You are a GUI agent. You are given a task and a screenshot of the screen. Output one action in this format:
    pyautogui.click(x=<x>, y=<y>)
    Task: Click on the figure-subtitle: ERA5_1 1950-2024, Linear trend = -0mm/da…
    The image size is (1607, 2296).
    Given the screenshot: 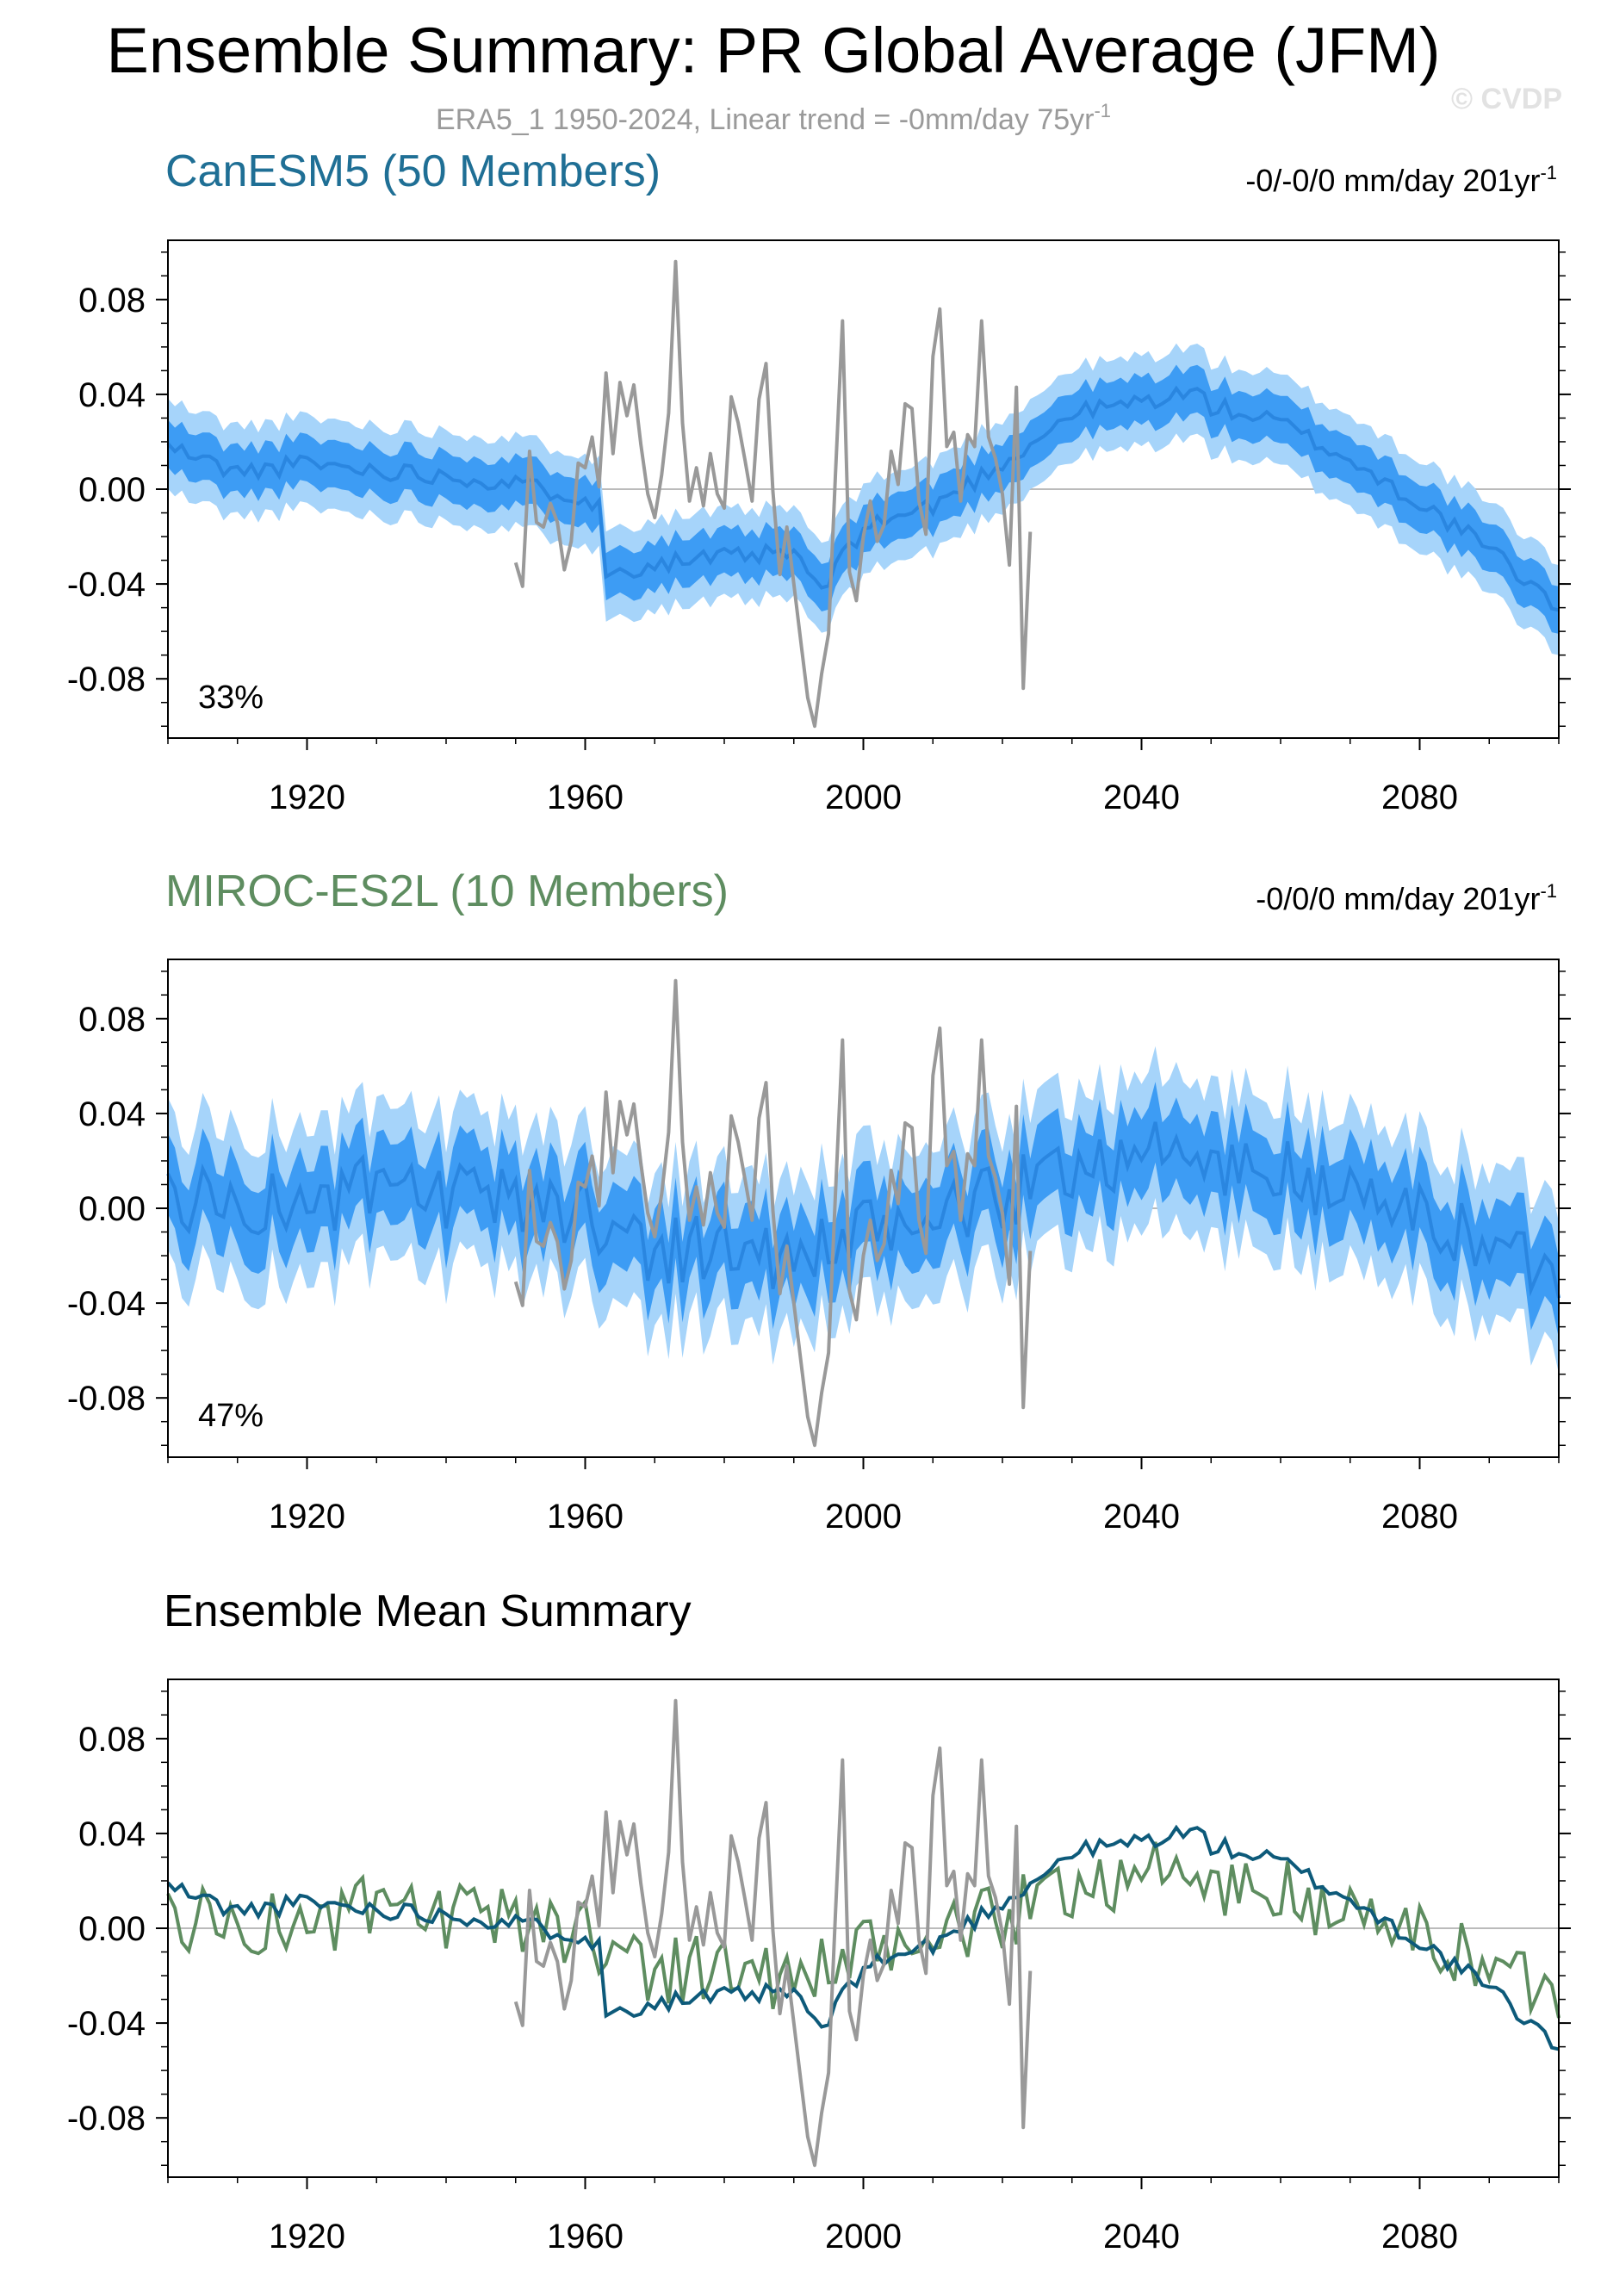 What is the action you would take?
    pyautogui.click(x=773, y=118)
    